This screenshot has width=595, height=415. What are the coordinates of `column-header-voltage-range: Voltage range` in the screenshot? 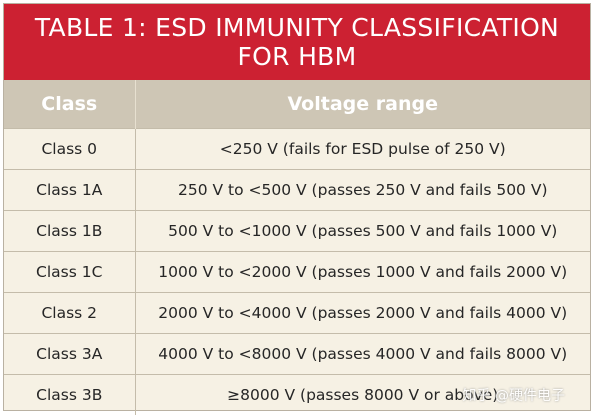 It's located at (362, 104).